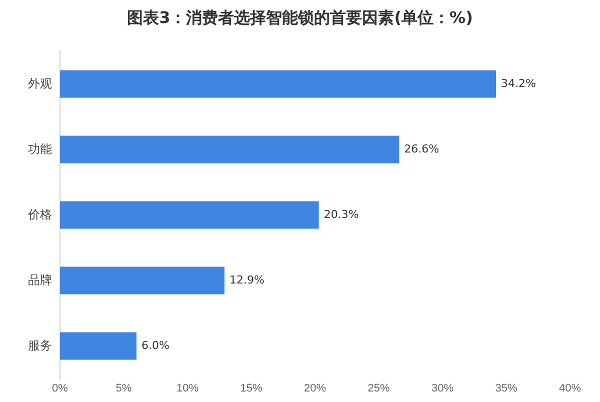  What do you see at coordinates (39, 214) in the screenshot?
I see `y-tick-label: 价格` at bounding box center [39, 214].